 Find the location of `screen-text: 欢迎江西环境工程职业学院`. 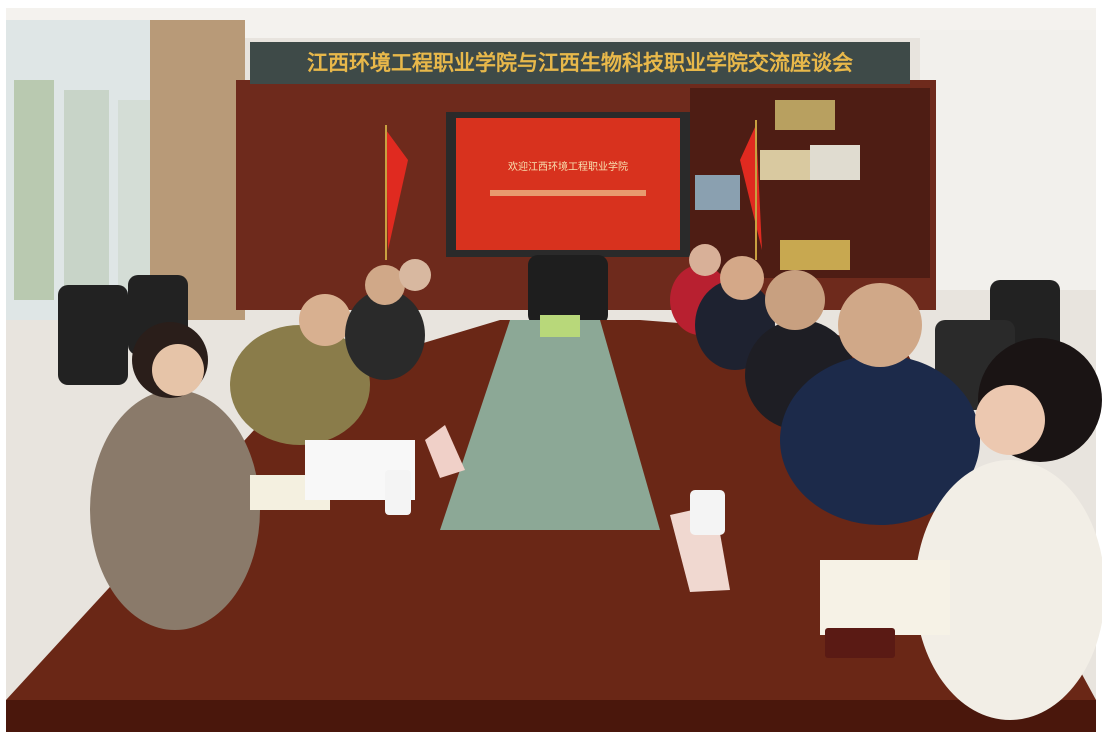

screen-text: 欢迎江西环境工程职业学院 is located at coordinates (568, 166).